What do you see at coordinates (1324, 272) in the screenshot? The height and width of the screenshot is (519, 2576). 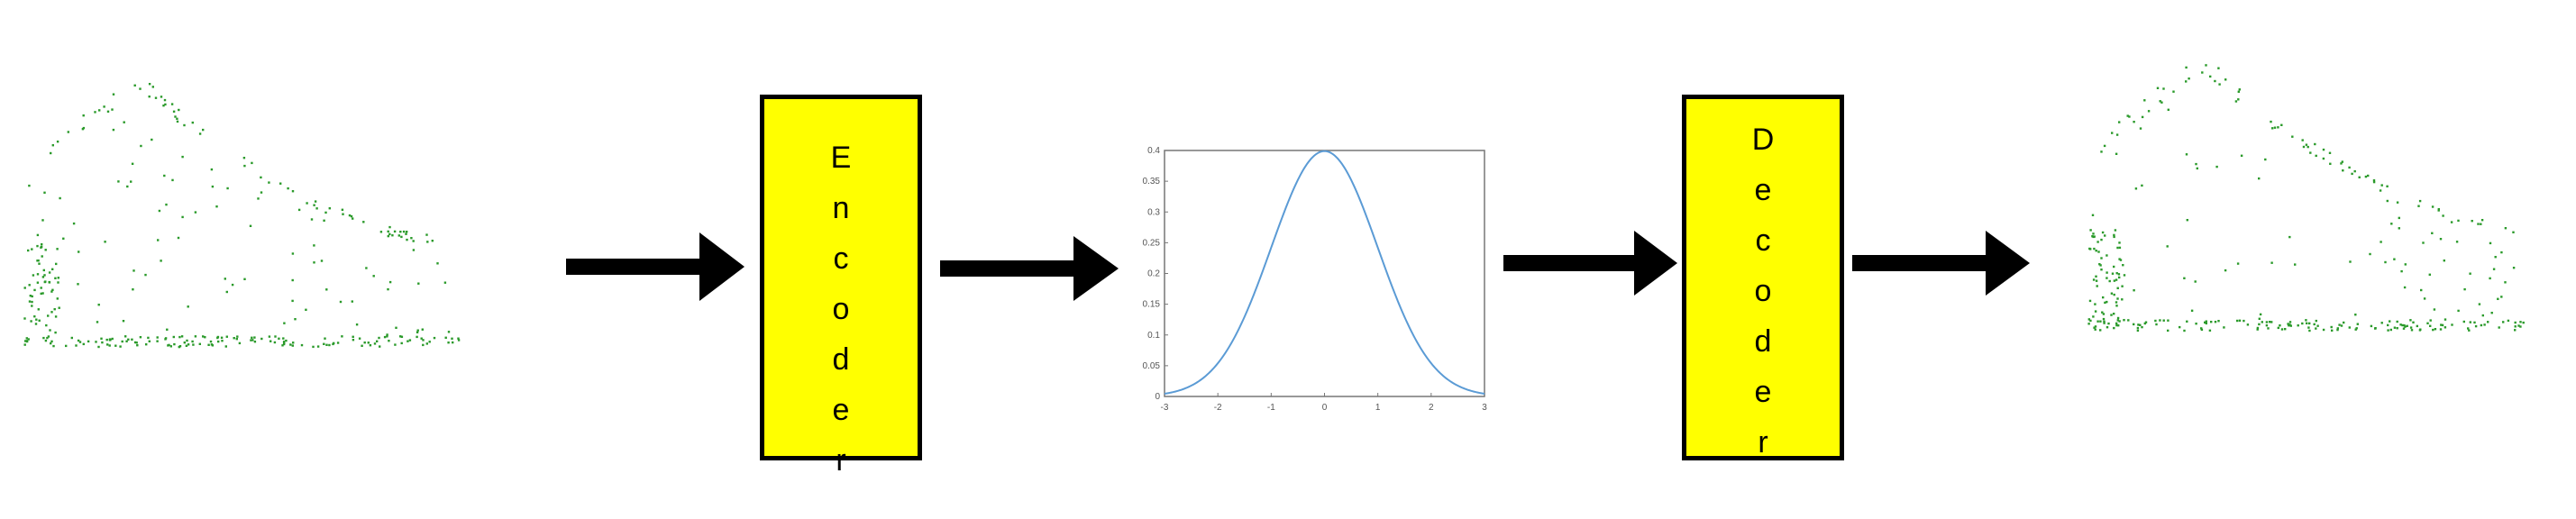 I see `gaussian-curve` at bounding box center [1324, 272].